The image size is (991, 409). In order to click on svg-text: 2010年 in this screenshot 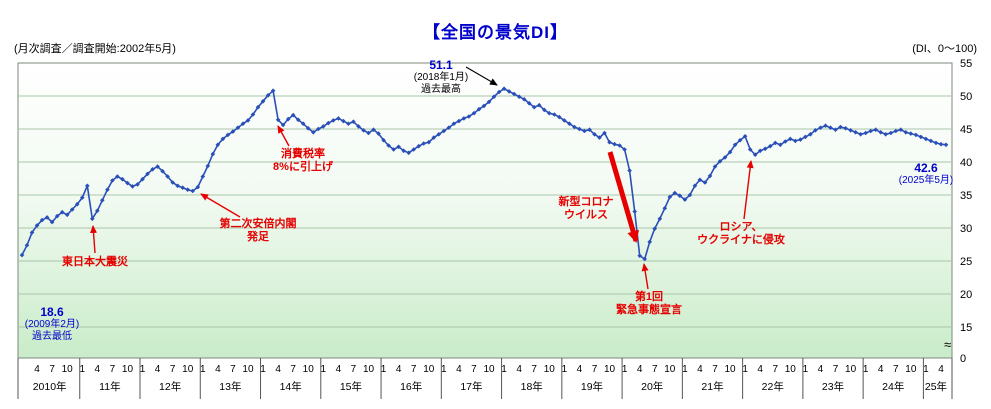, I will do `click(50, 386)`.